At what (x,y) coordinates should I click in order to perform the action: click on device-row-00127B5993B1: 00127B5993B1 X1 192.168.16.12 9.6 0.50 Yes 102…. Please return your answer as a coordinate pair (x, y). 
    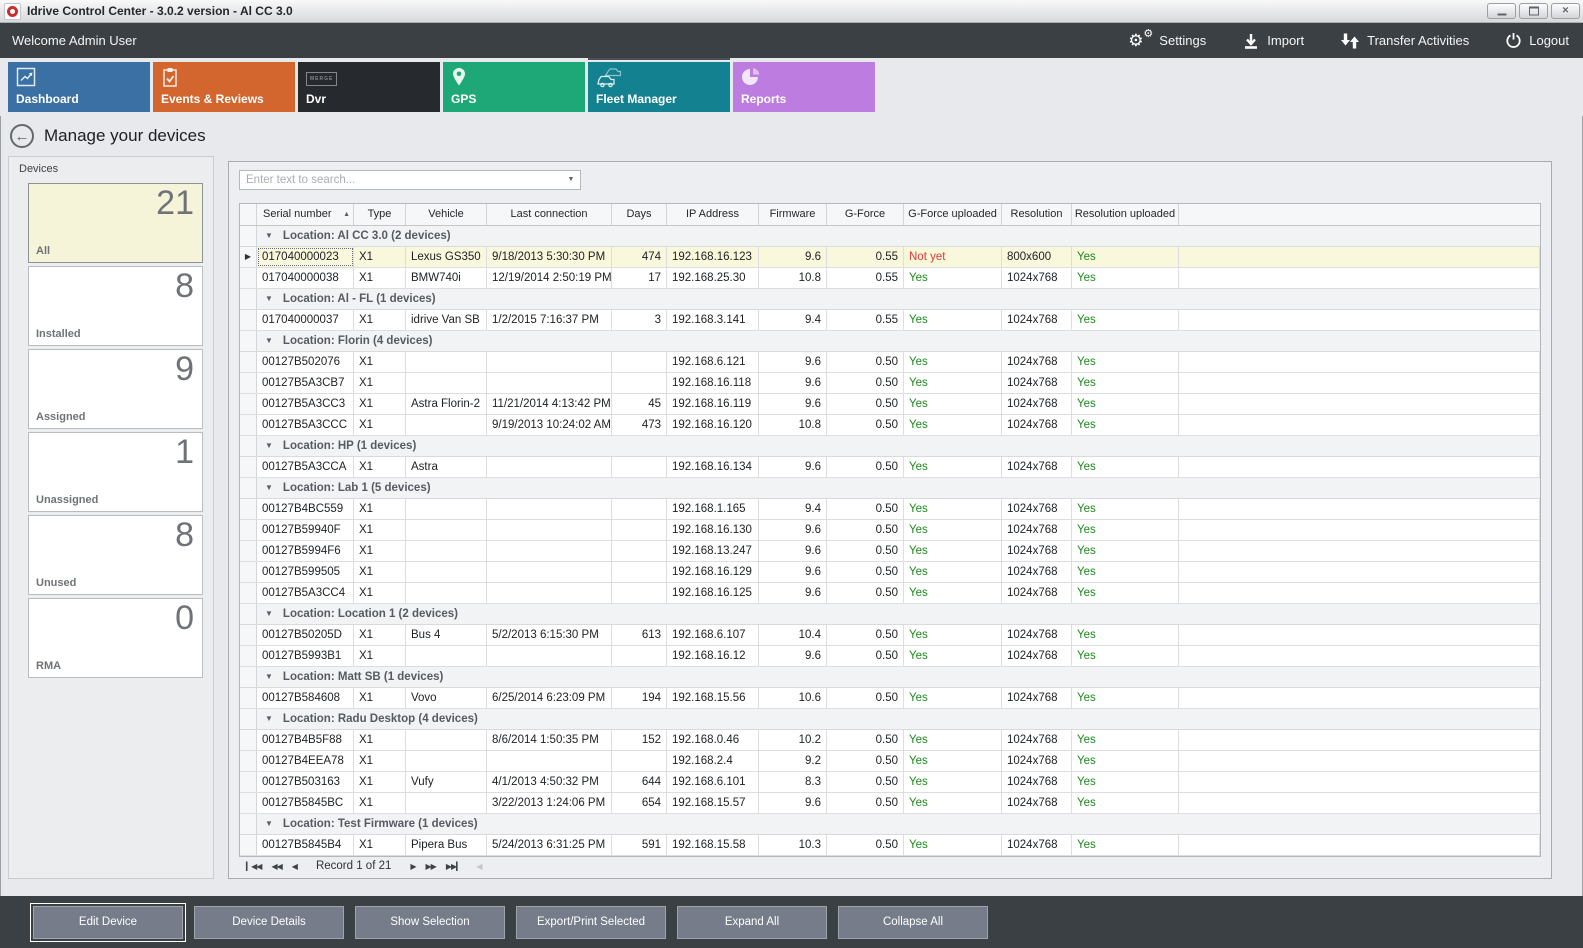
    Looking at the image, I should click on (890, 656).